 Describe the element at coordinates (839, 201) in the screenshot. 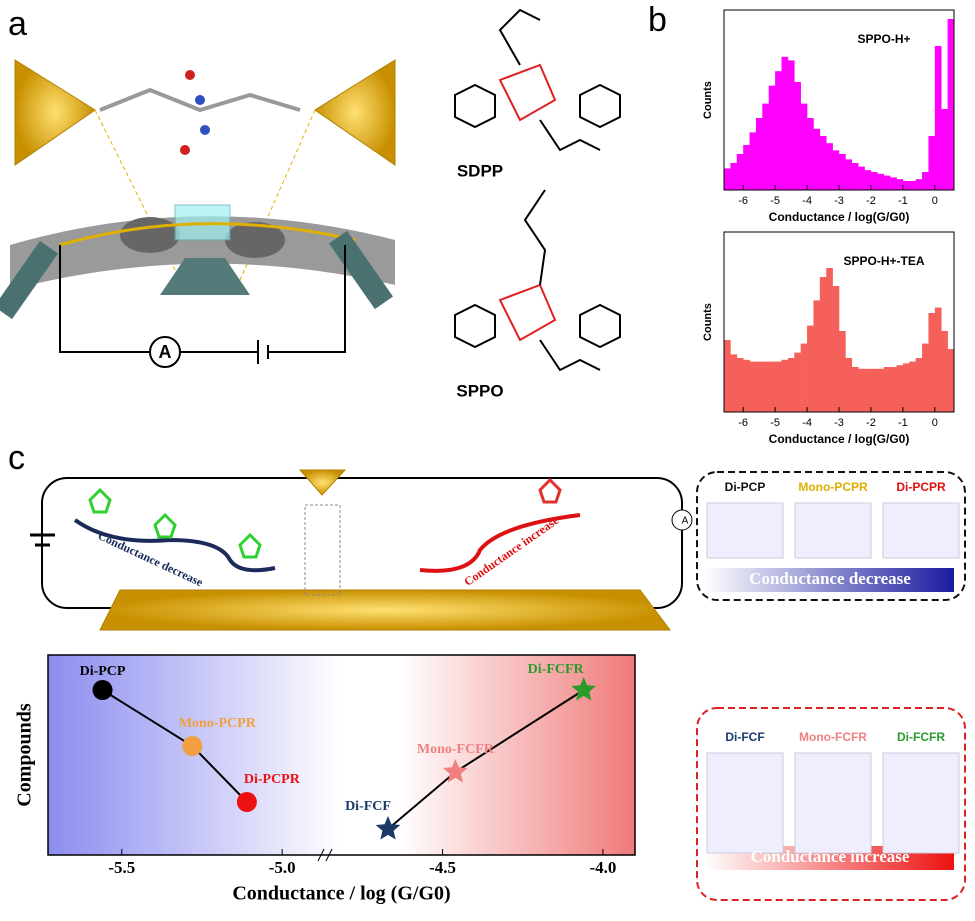

I see `x-tick-label: -3` at that location.